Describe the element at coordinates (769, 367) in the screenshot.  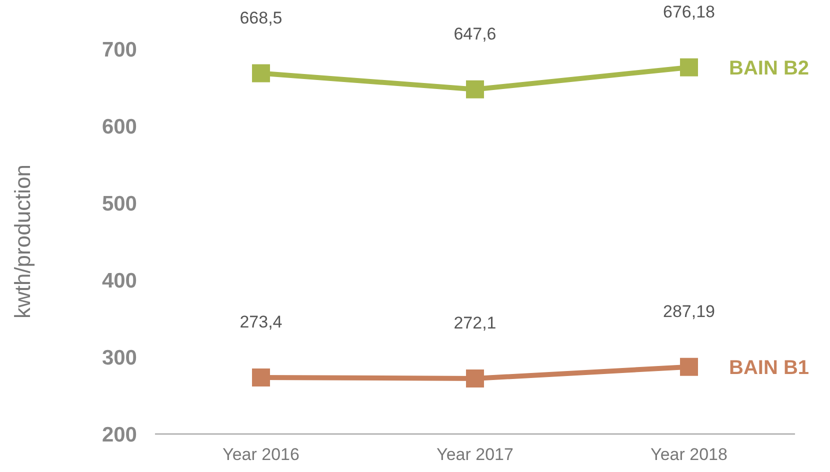
I see `series-label: BAIN B1` at that location.